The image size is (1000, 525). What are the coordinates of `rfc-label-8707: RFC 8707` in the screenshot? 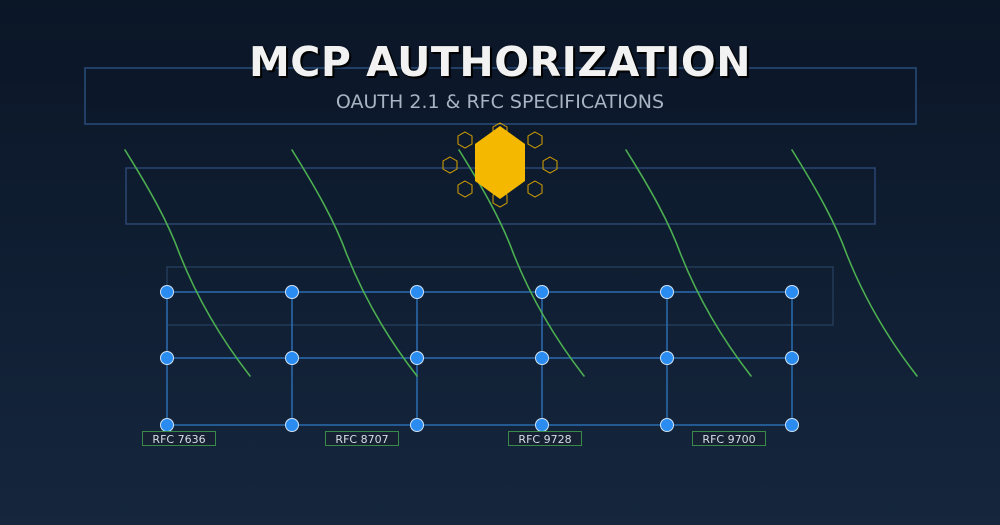 It's located at (362, 438).